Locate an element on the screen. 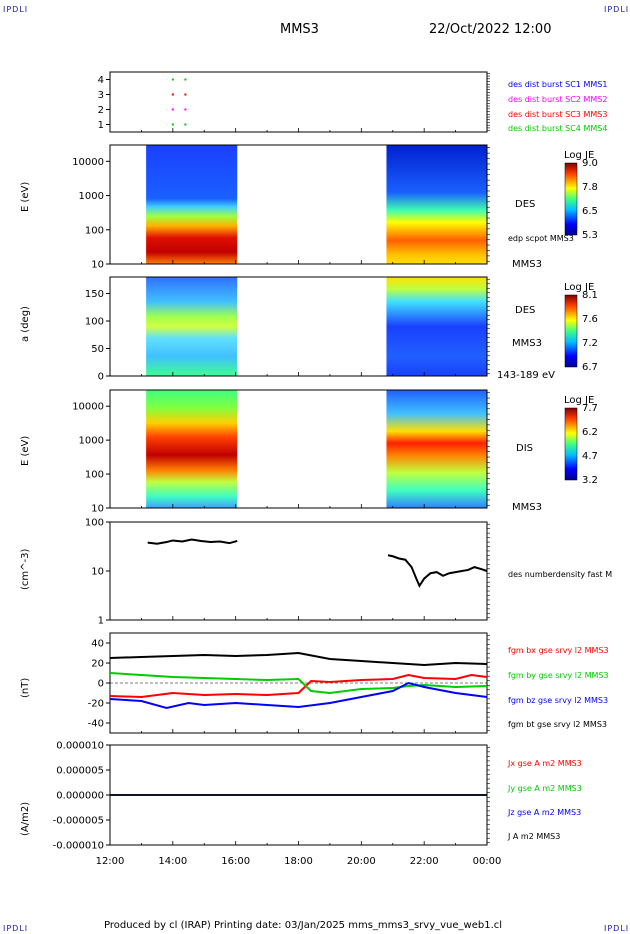  y-tick-label: 0.000010 is located at coordinates (80, 746).